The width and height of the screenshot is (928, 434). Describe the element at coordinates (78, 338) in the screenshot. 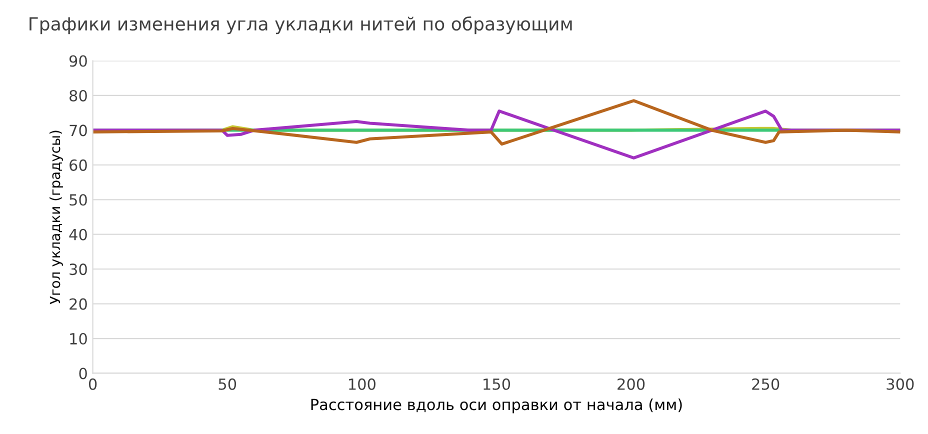

I see `y-tick-label: 10` at that location.